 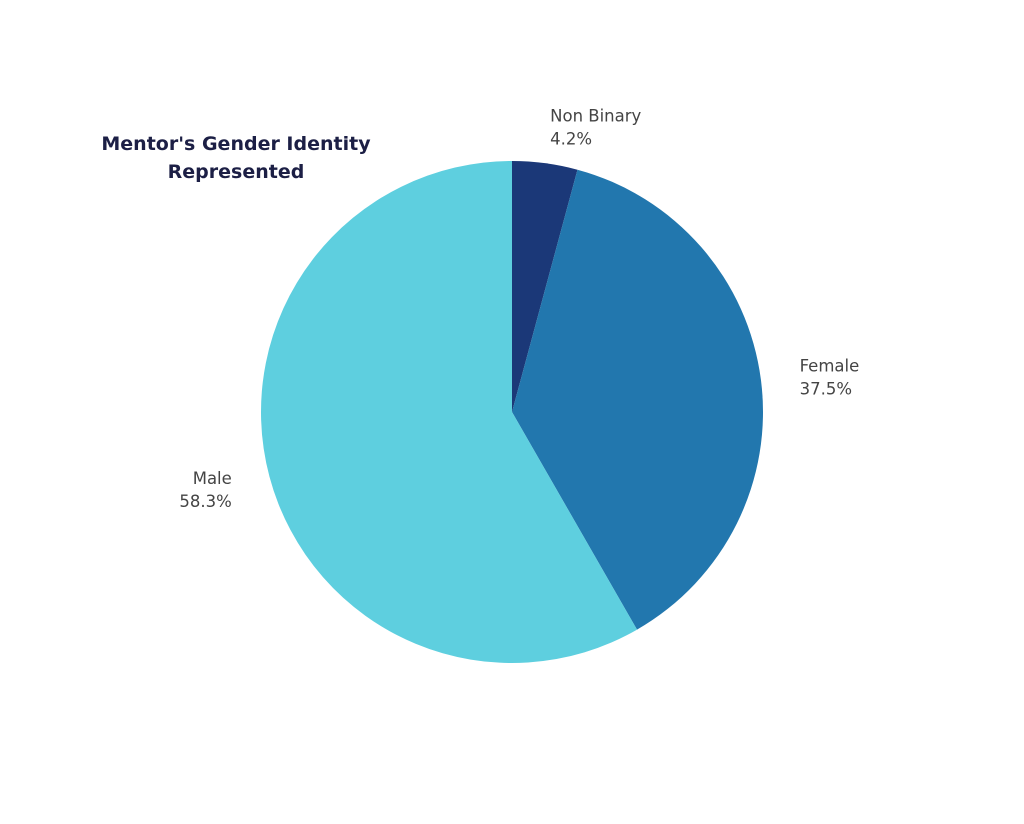 I want to click on slice-value-non-binary: 4.2%, so click(x=571, y=139).